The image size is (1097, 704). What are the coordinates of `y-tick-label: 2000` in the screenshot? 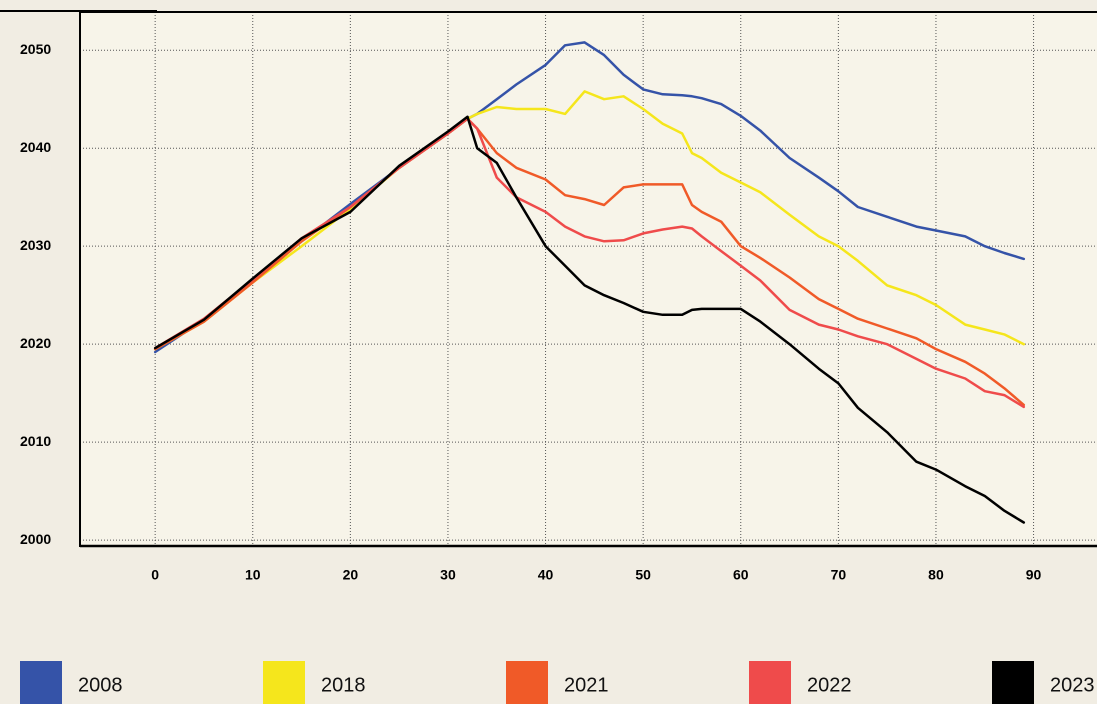 It's located at (35, 539).